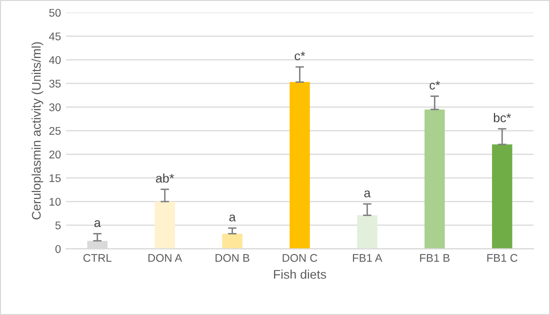  I want to click on x-tick-label: FB1 A, so click(367, 258).